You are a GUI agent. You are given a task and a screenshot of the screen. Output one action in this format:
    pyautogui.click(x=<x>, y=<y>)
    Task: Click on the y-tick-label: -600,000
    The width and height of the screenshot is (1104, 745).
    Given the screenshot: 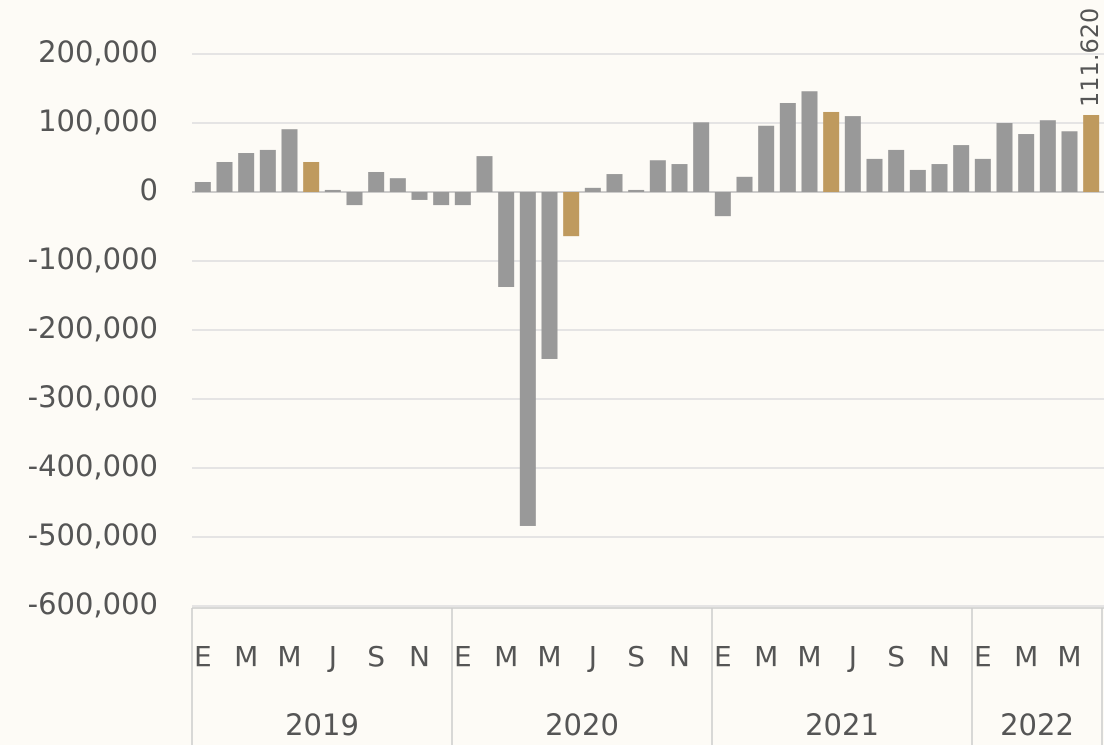 What is the action you would take?
    pyautogui.click(x=93, y=604)
    